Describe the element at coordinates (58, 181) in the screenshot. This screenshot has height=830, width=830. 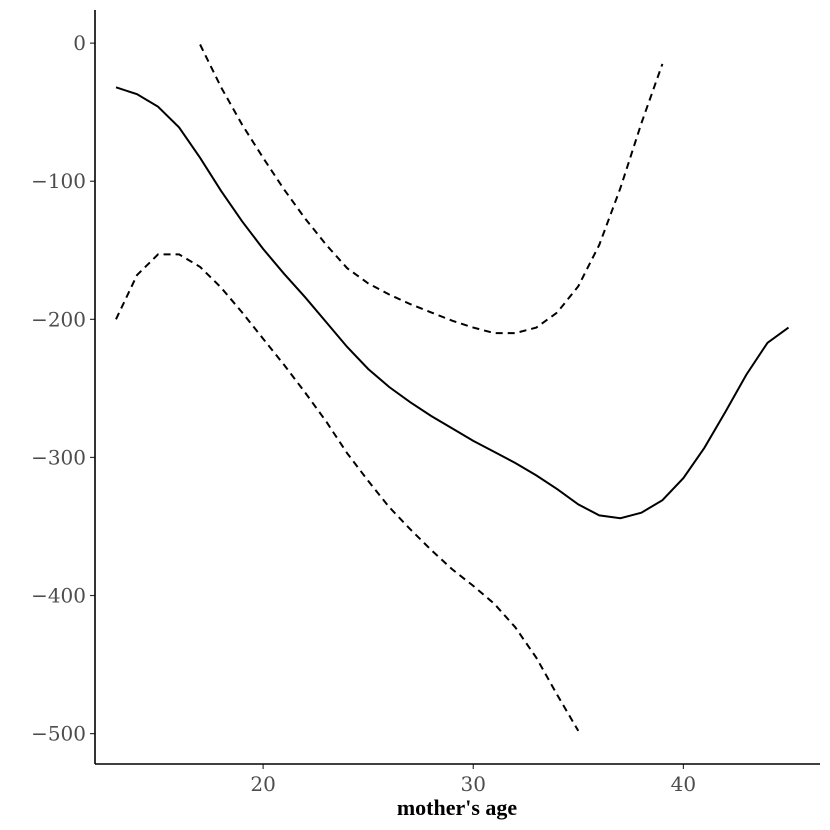
I see `y-tick-label: −100` at that location.